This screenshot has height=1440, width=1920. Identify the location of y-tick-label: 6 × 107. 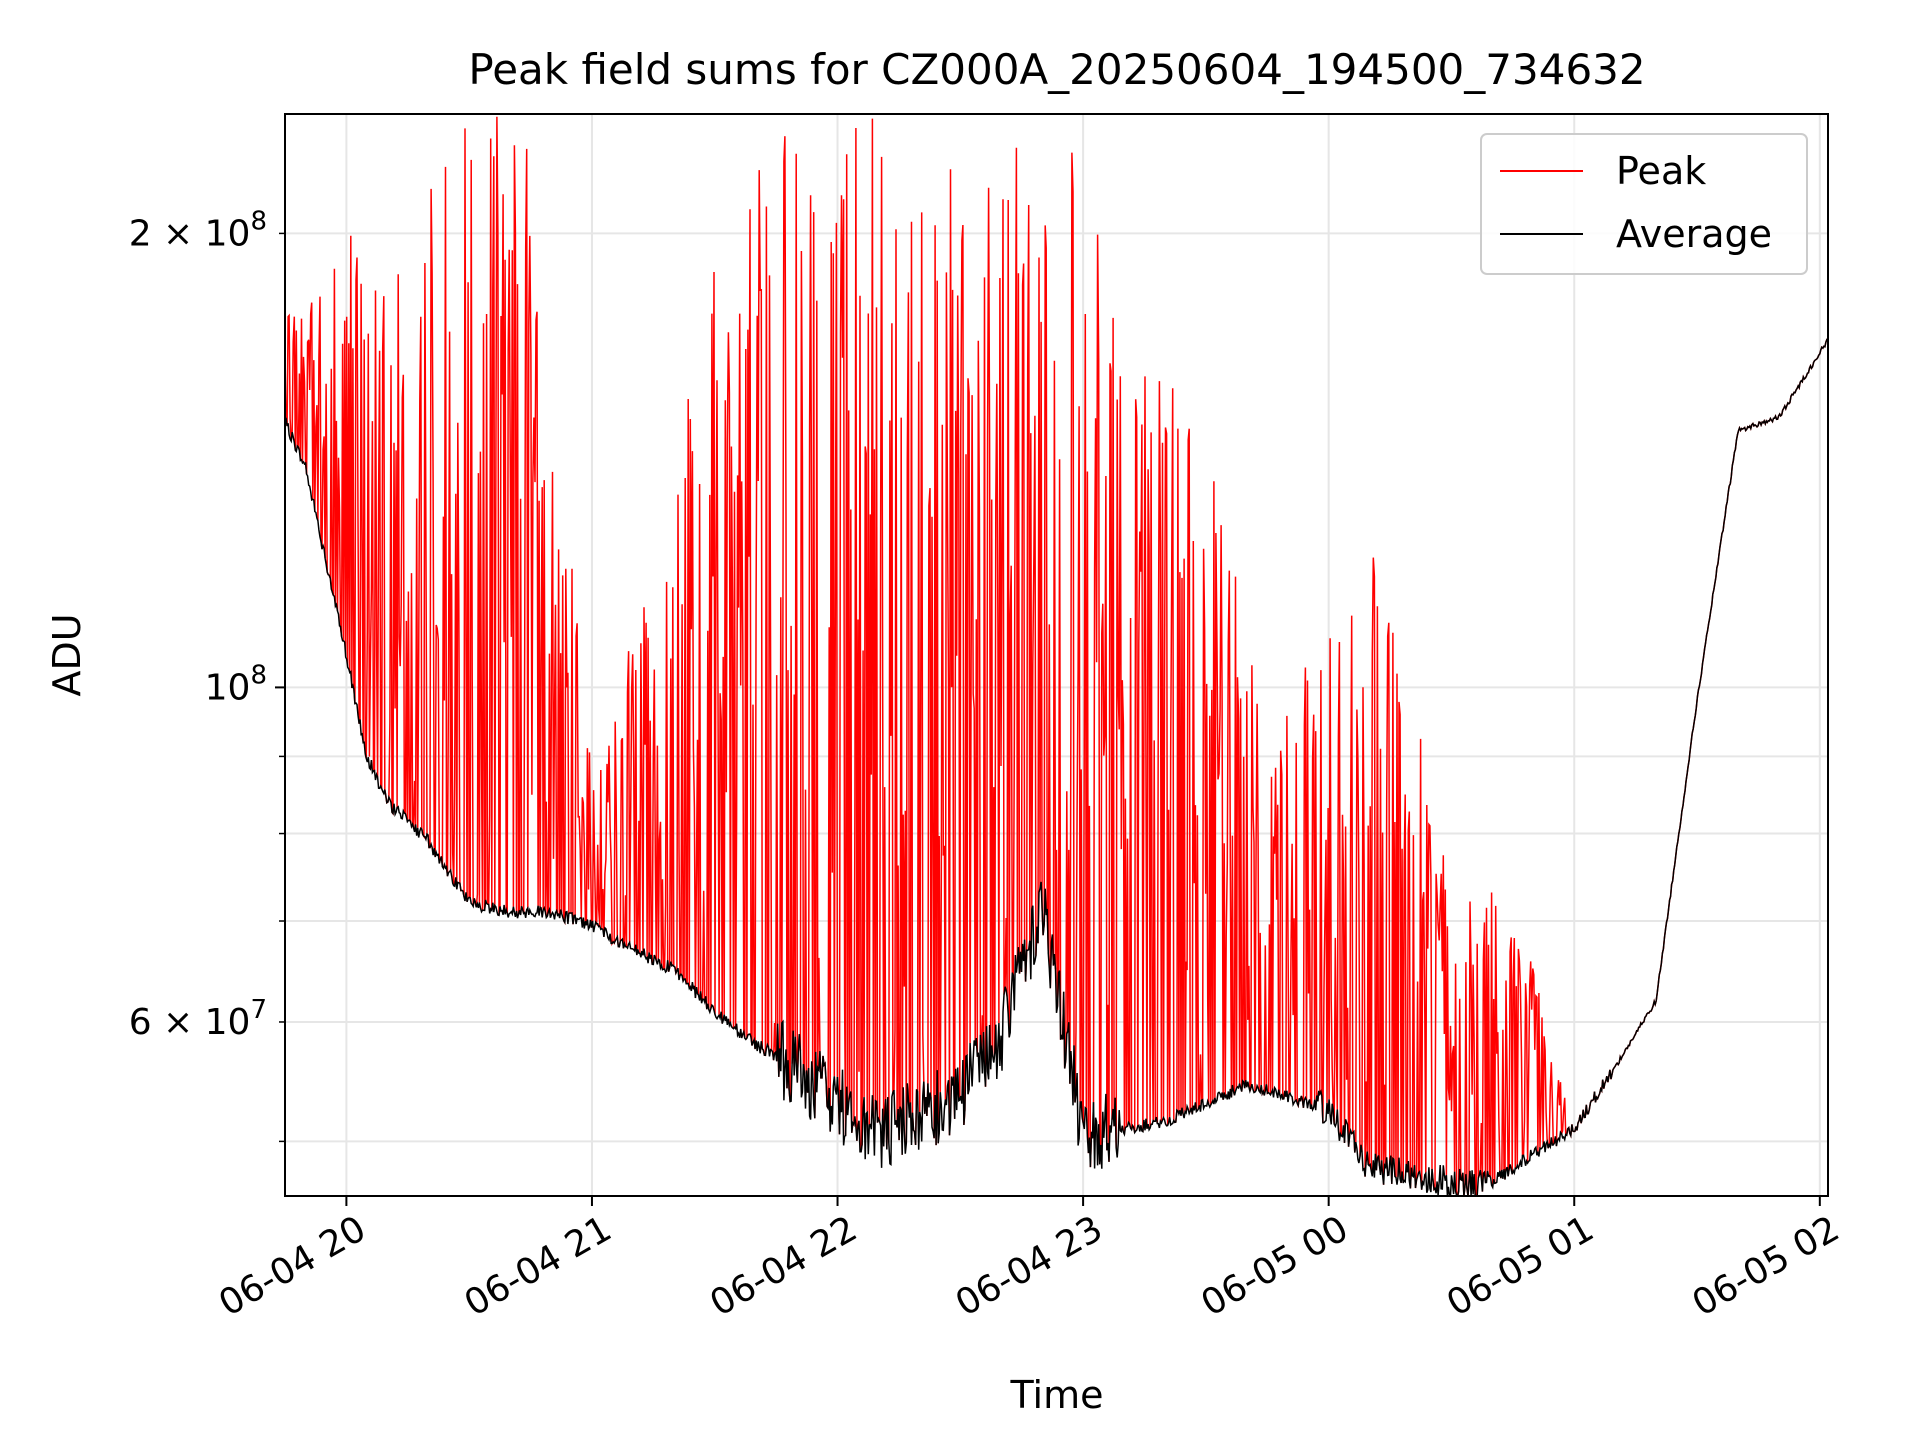
(198, 1019).